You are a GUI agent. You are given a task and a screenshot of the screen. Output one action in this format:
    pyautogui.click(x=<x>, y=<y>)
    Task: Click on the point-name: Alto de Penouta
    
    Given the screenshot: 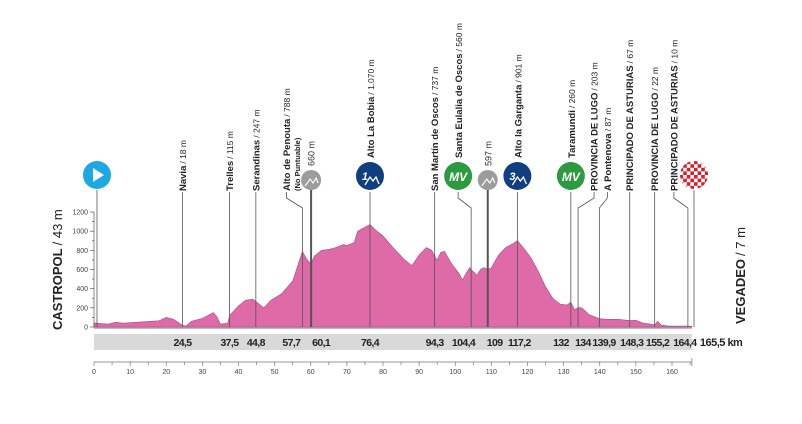 What is the action you would take?
    pyautogui.click(x=287, y=154)
    